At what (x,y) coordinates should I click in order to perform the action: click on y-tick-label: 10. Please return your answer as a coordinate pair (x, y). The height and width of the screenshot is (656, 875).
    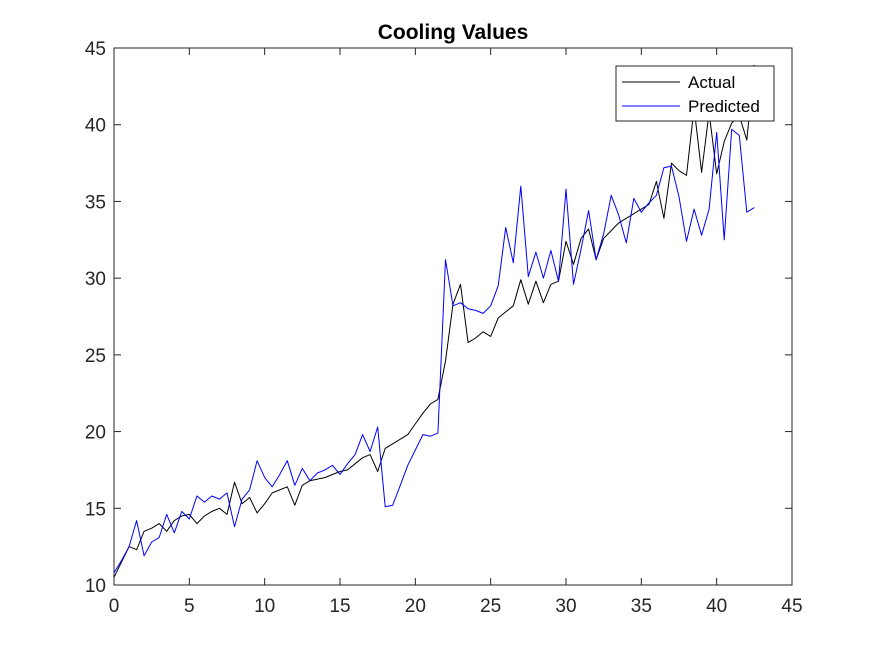
    Looking at the image, I should click on (95, 586).